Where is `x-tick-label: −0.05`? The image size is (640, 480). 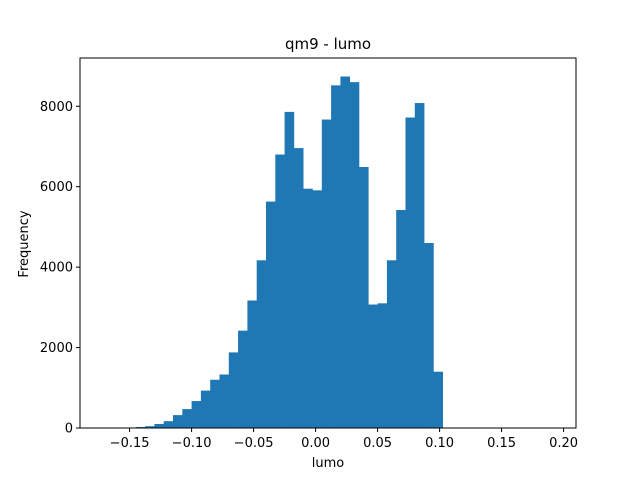 x-tick-label: −0.05 is located at coordinates (254, 443).